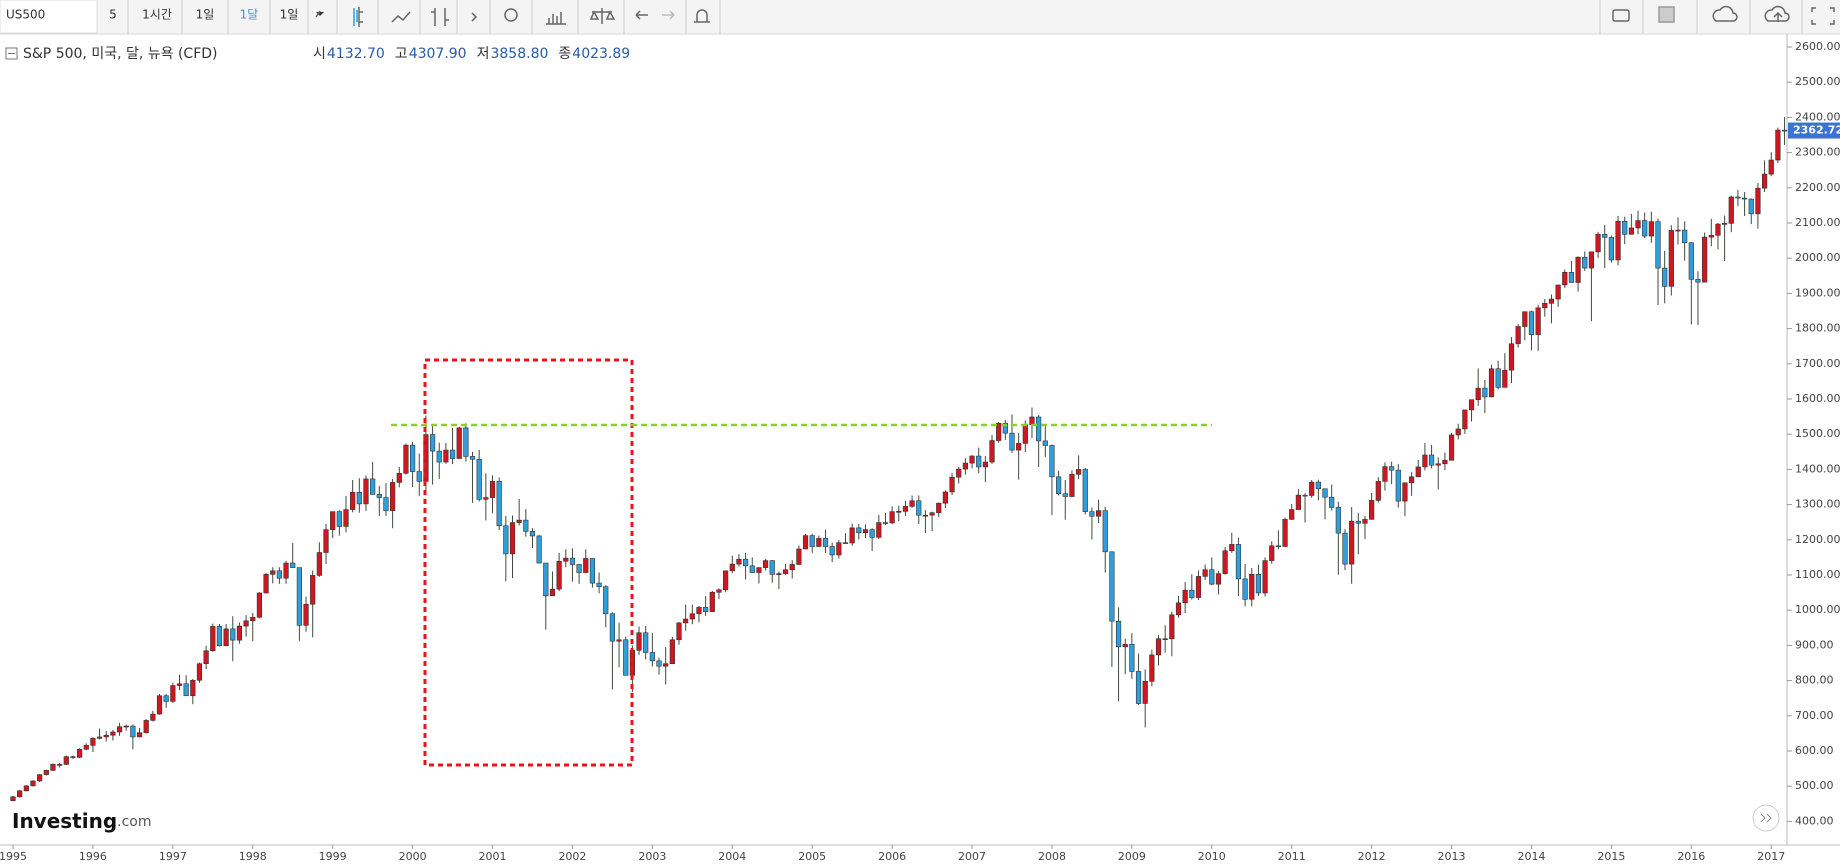  I want to click on x-tick-label: 2008, so click(1052, 856).